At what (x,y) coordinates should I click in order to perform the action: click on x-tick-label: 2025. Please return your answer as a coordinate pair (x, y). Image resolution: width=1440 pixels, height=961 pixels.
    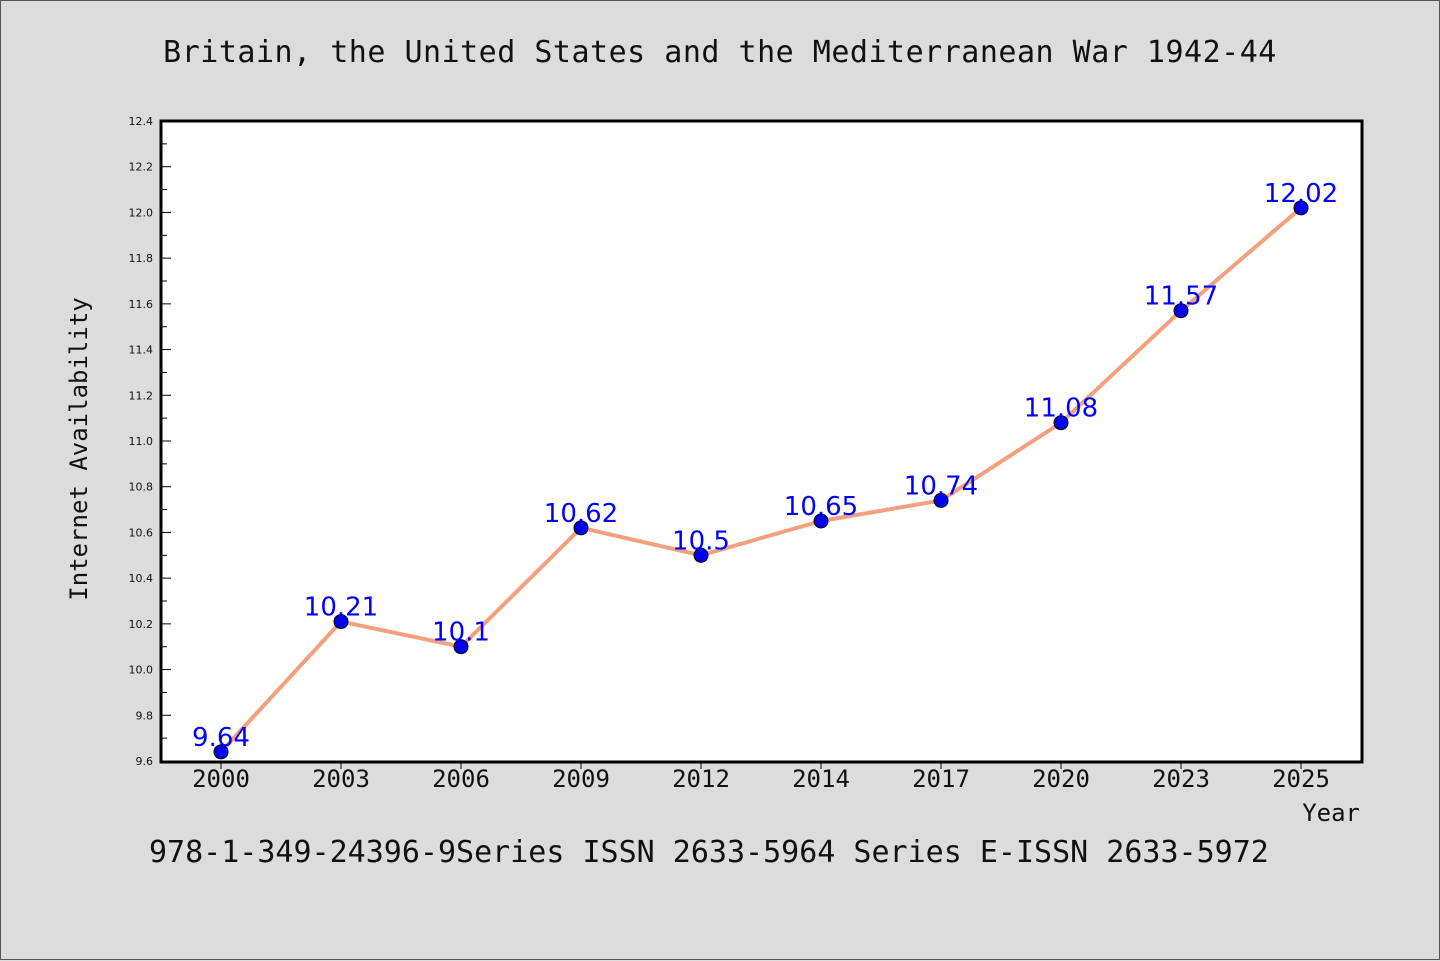
    Looking at the image, I should click on (1301, 779).